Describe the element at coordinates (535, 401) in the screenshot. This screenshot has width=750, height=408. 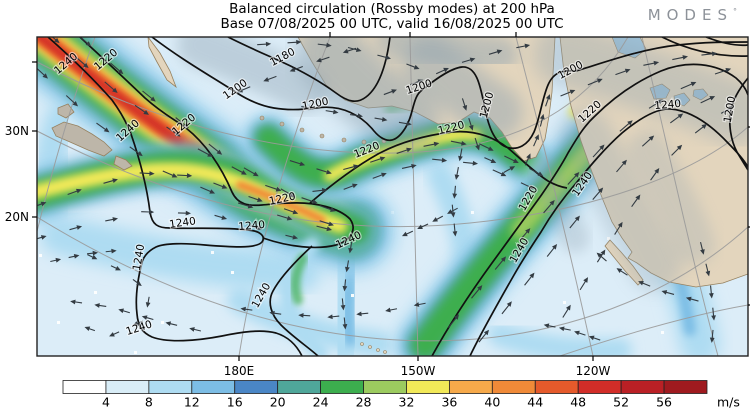
I see `colorbar-tick-label: 44` at that location.